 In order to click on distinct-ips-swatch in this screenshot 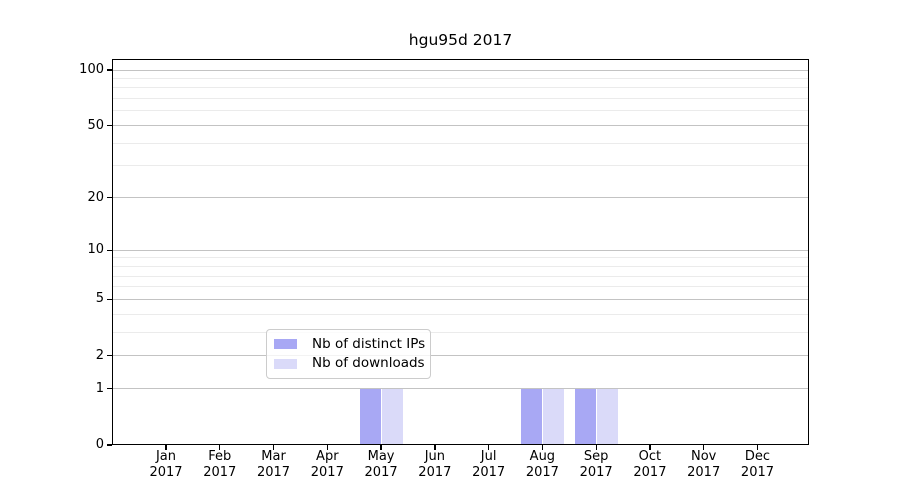, I will do `click(285, 344)`.